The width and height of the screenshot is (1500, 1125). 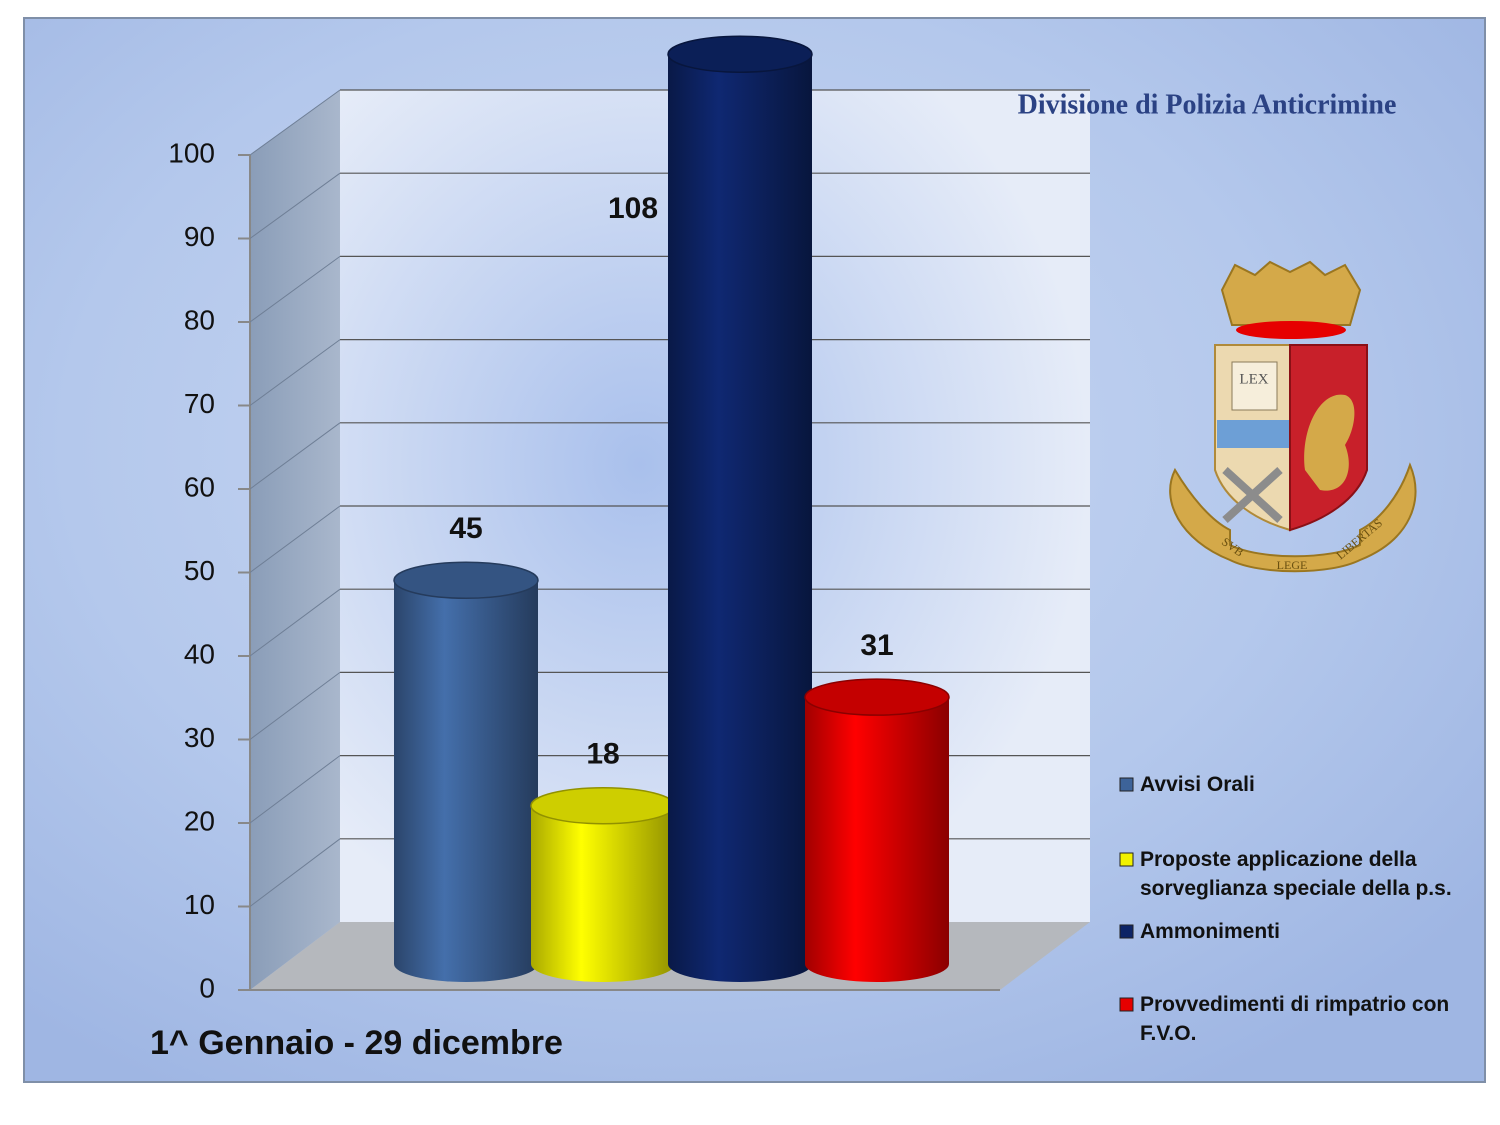 I want to click on y-tick-label: 10, so click(x=199, y=904).